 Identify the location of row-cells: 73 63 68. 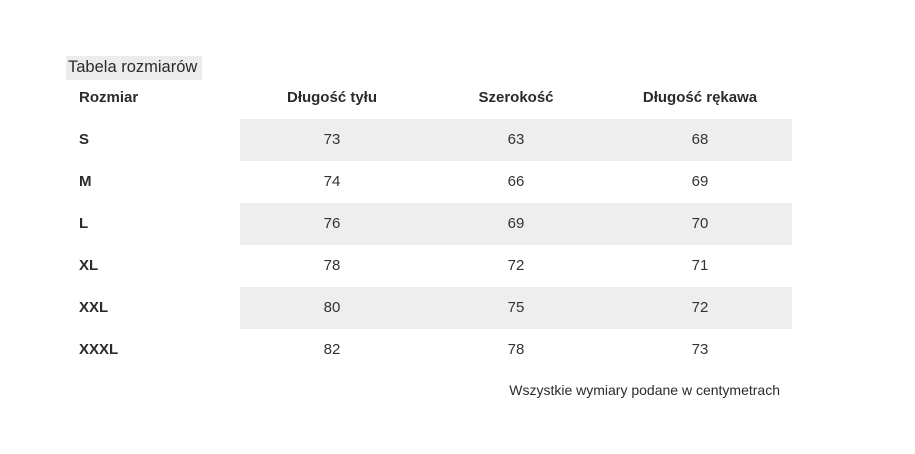
(516, 140).